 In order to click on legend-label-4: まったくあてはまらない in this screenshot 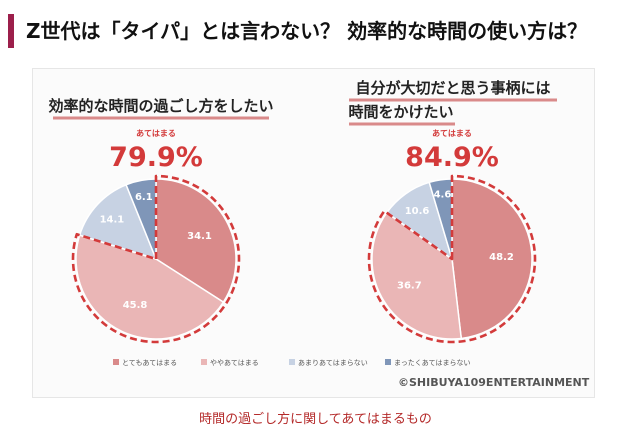, I will do `click(432, 363)`.